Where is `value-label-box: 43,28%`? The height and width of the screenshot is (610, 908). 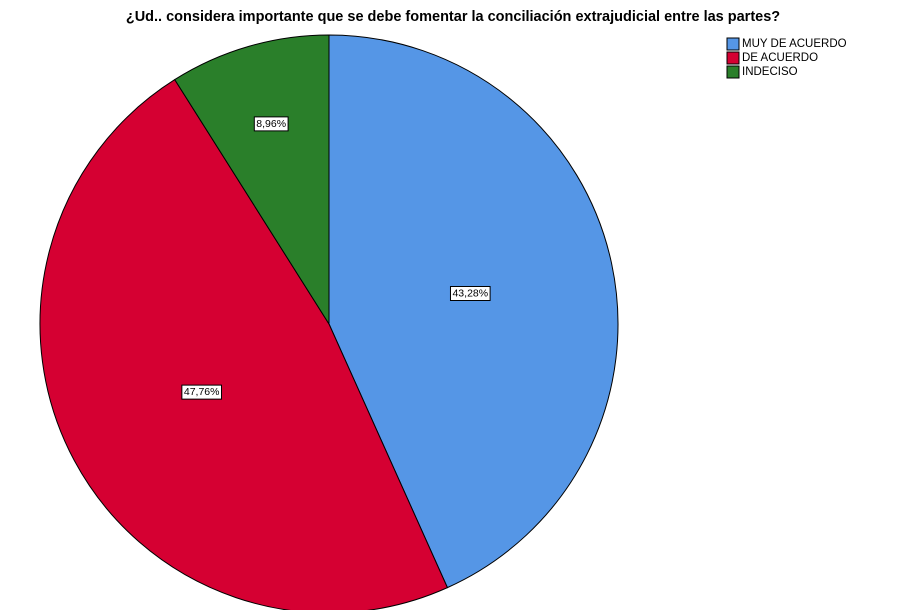
value-label-box: 43,28% is located at coordinates (470, 294).